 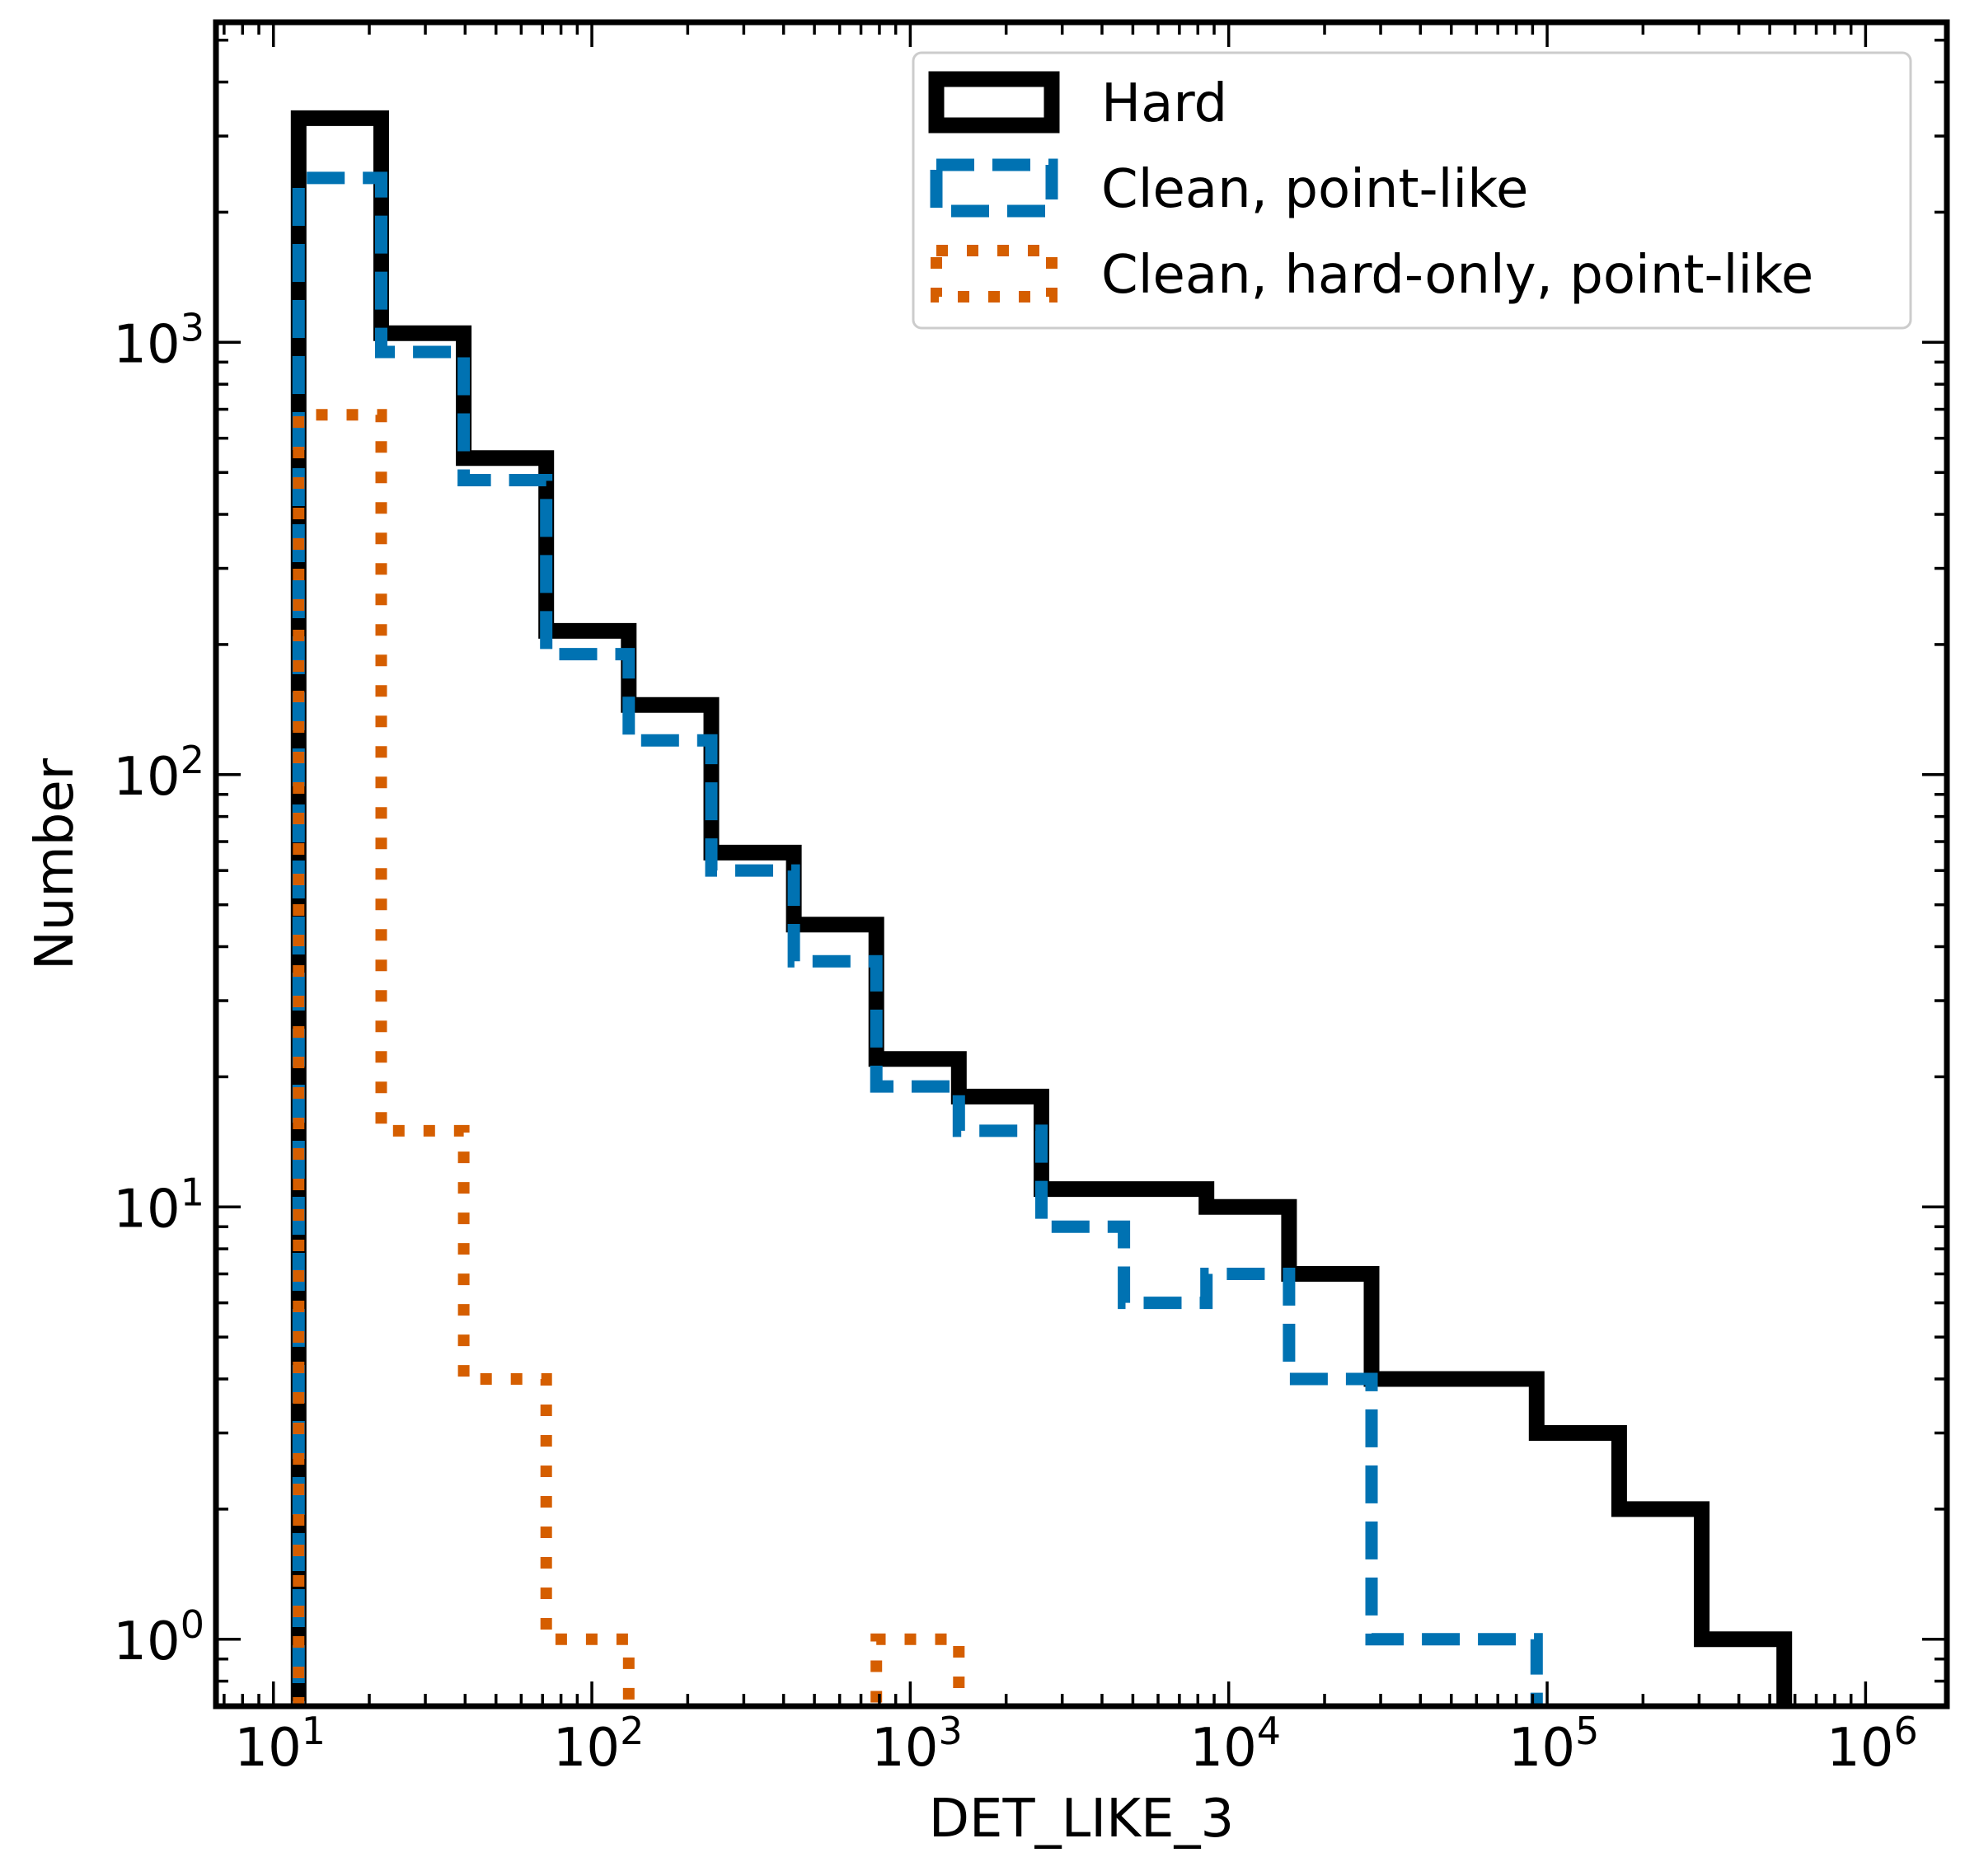 What do you see at coordinates (1457, 275) in the screenshot?
I see `legend-label: Clean, hard-only, point-like` at bounding box center [1457, 275].